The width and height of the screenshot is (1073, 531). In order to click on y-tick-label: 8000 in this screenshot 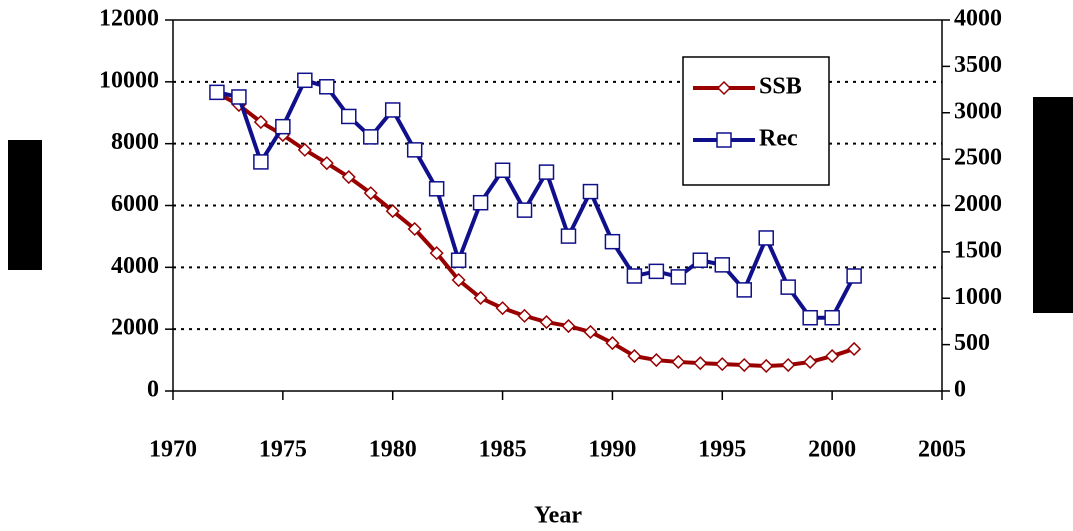, I will do `click(135, 142)`.